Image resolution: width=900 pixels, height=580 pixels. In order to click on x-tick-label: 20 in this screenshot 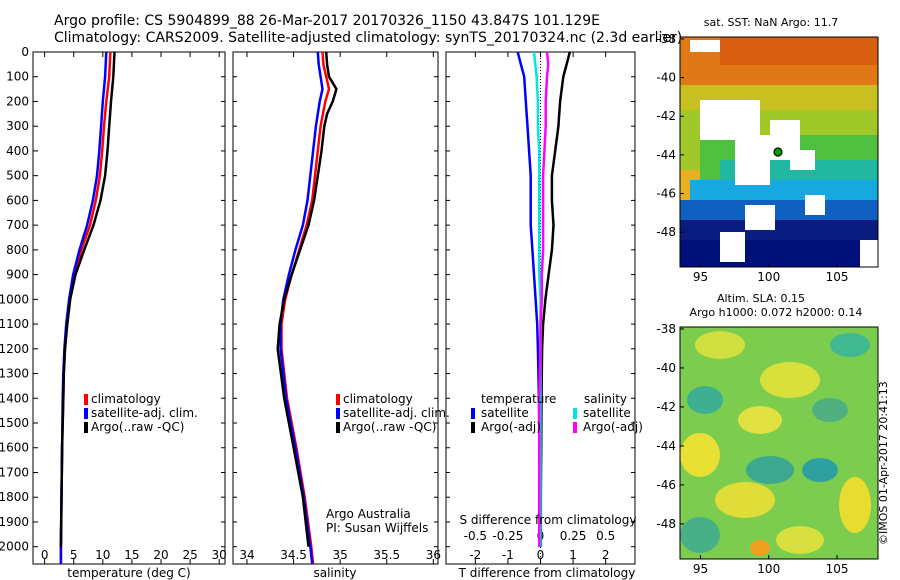, I will do `click(160, 555)`.